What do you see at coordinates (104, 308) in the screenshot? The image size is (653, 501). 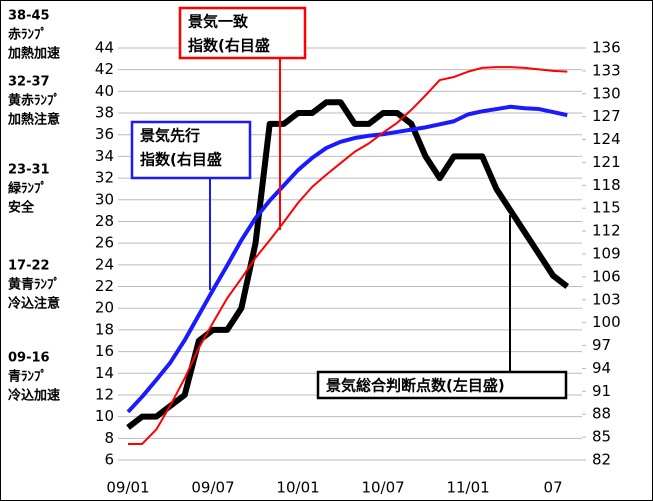 I see `y-tick-label: 20` at bounding box center [104, 308].